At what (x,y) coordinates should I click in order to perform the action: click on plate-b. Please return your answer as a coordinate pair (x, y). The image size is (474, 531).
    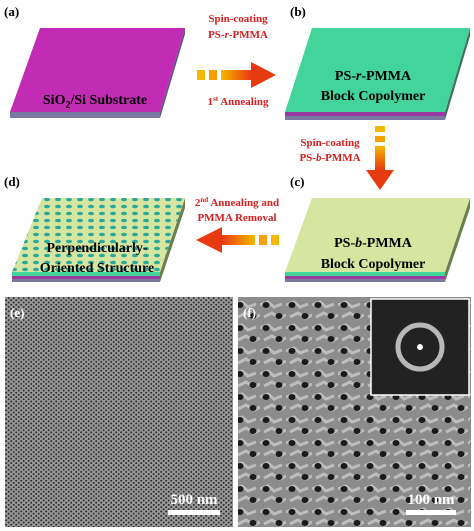
    Looking at the image, I should click on (377, 74).